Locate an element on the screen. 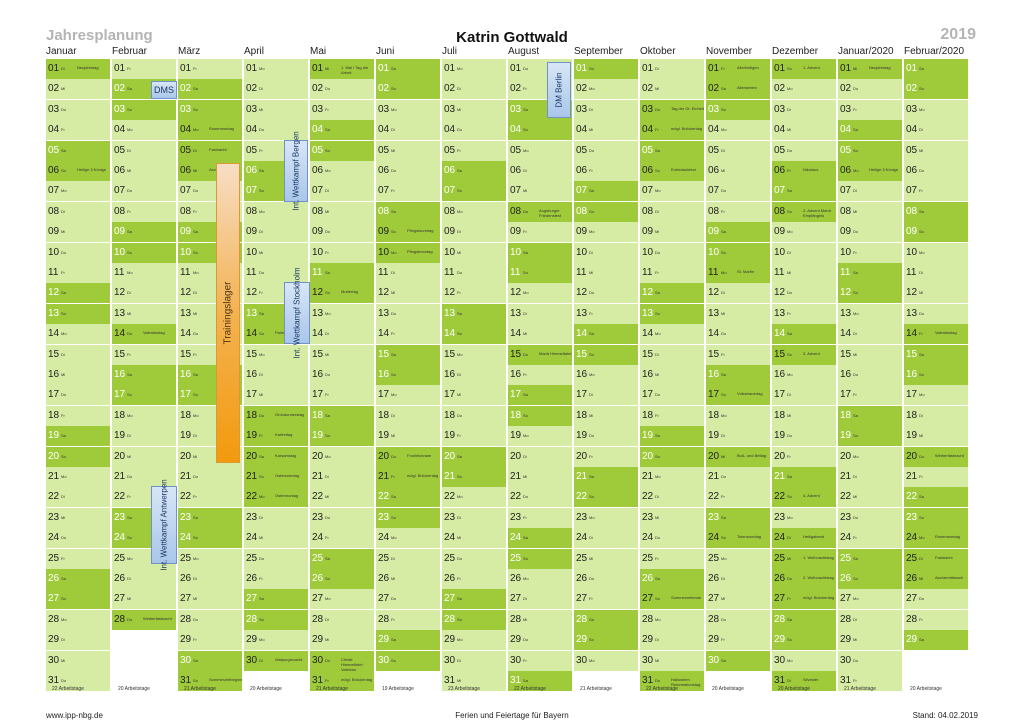 The height and width of the screenshot is (724, 1024). day-cell: 19 Mo is located at coordinates (540, 437).